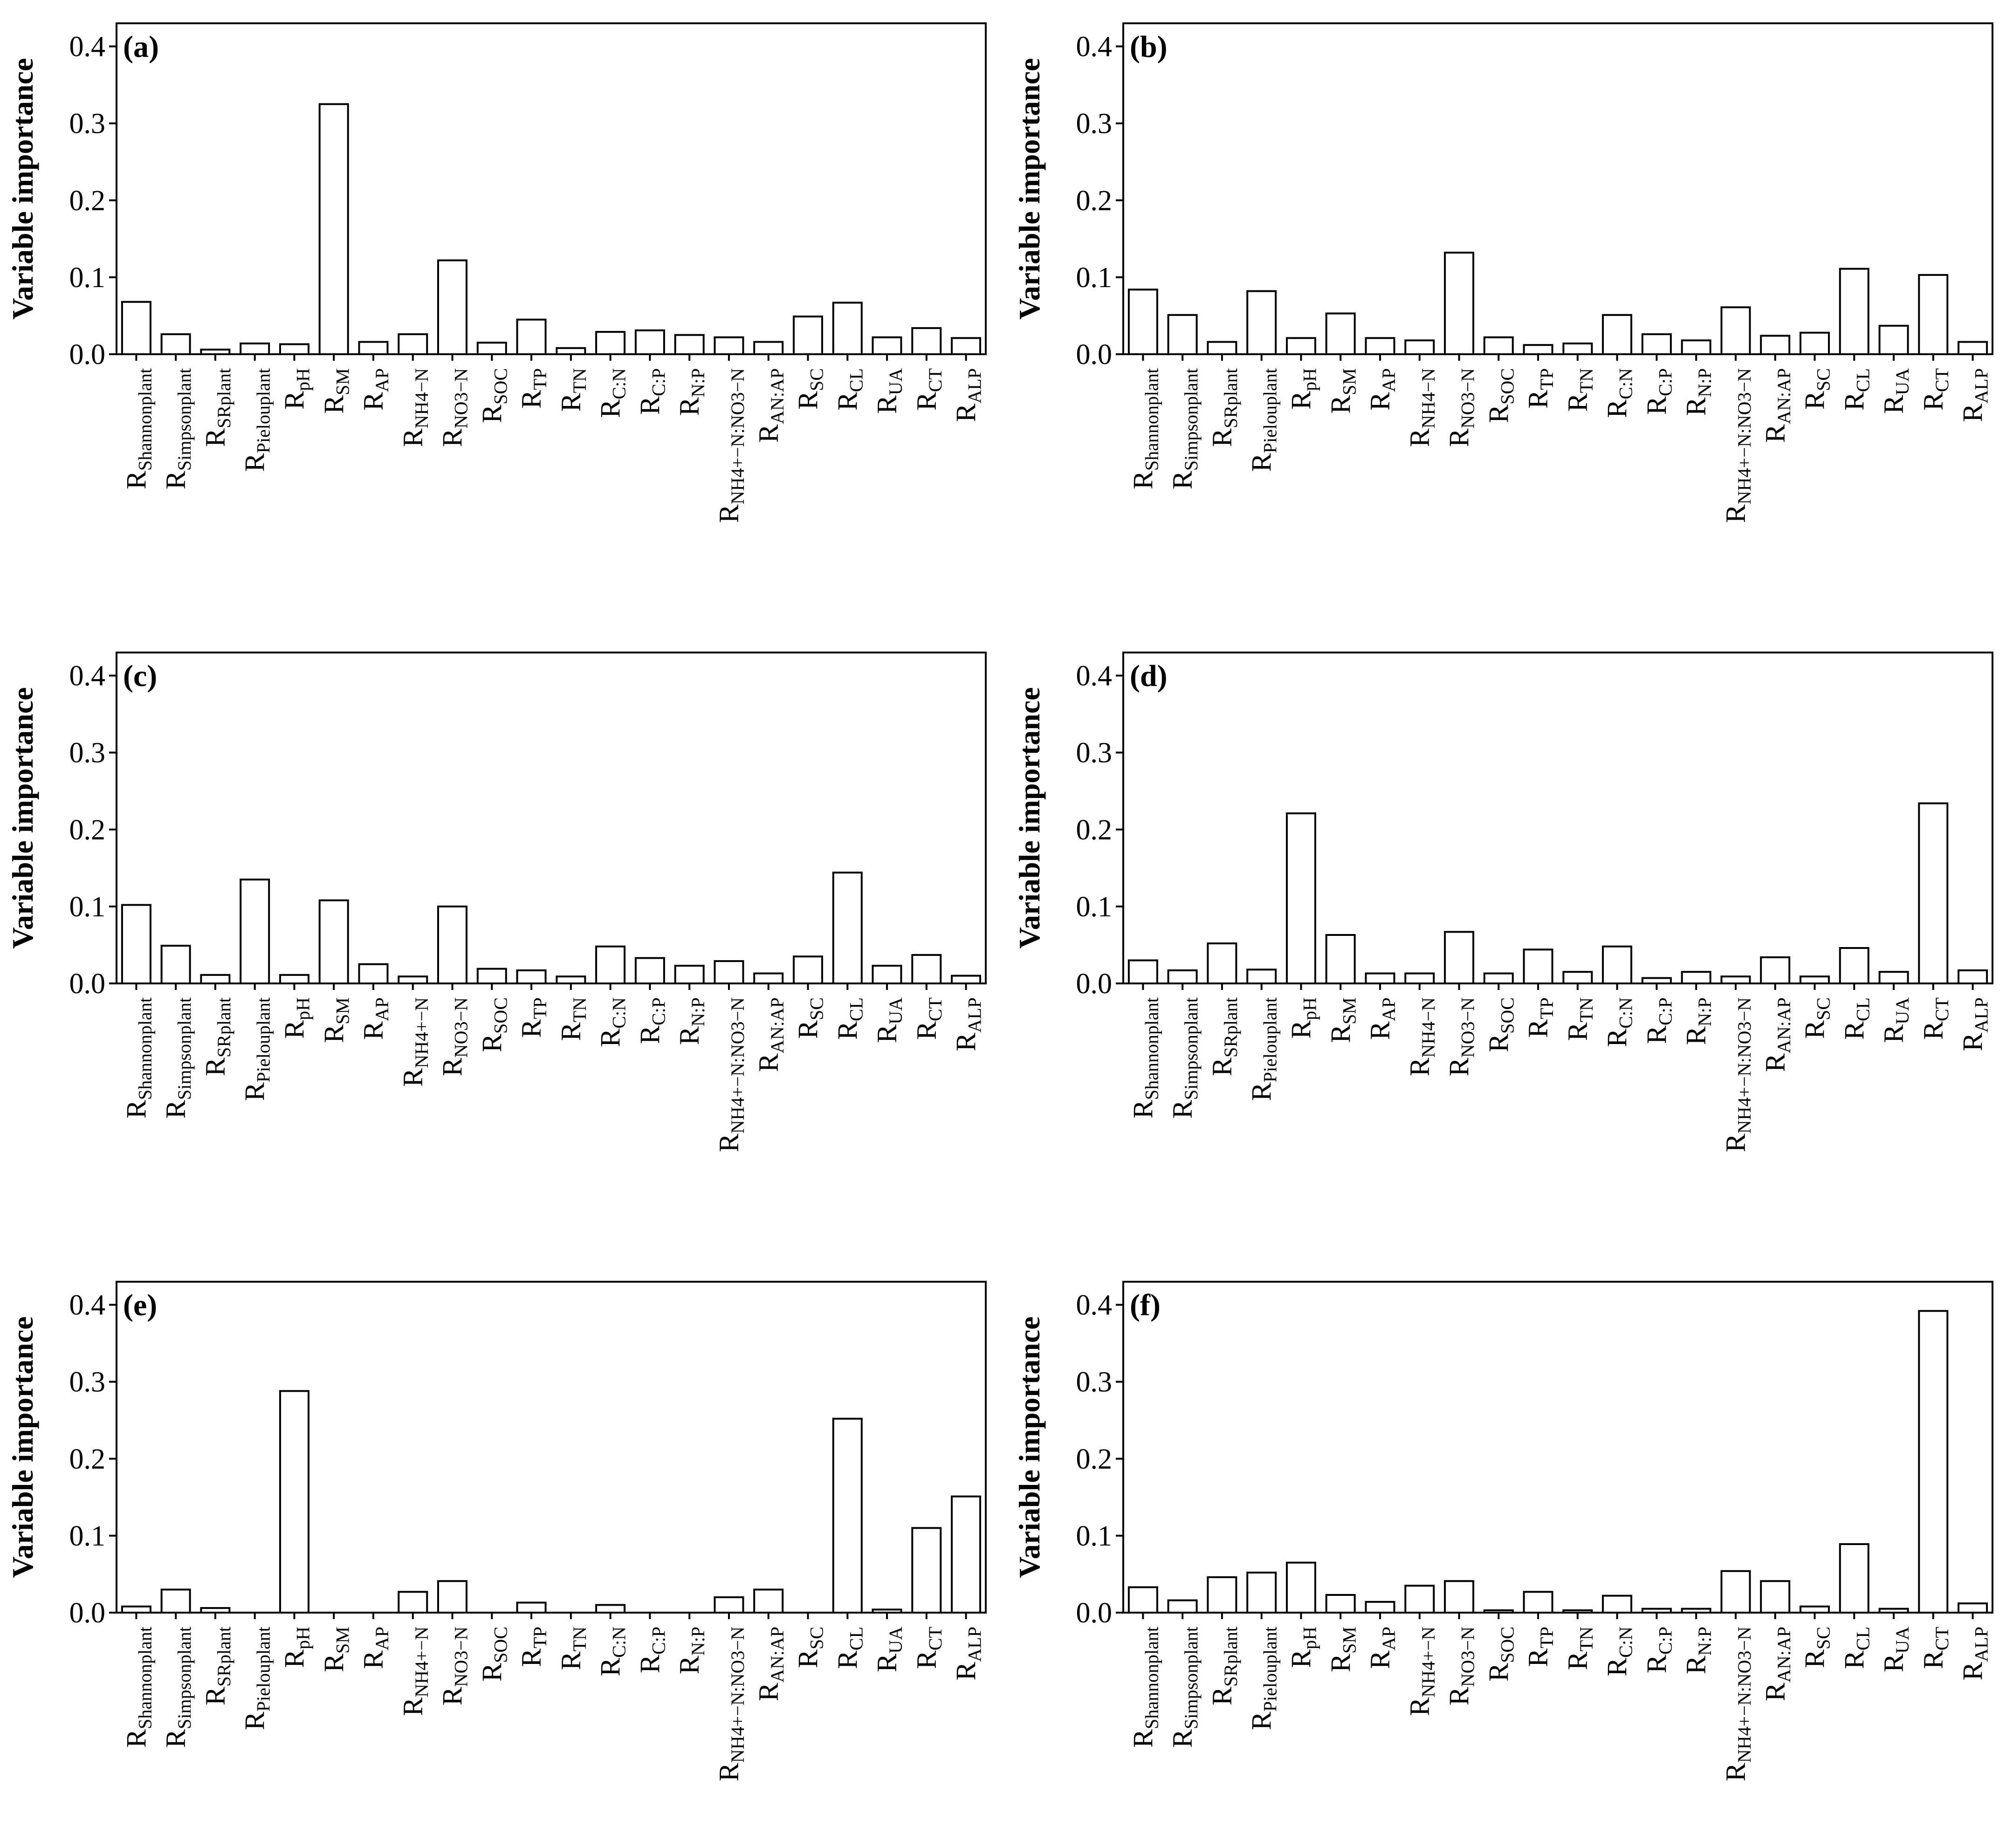  What do you see at coordinates (1095, 676) in the screenshot?
I see `y-tick-label: 0.4` at bounding box center [1095, 676].